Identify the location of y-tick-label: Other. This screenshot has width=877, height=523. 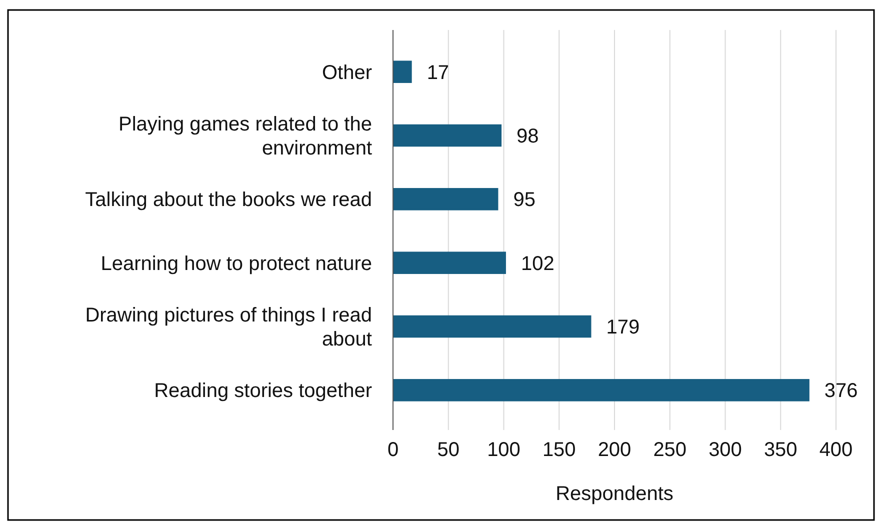
(347, 73).